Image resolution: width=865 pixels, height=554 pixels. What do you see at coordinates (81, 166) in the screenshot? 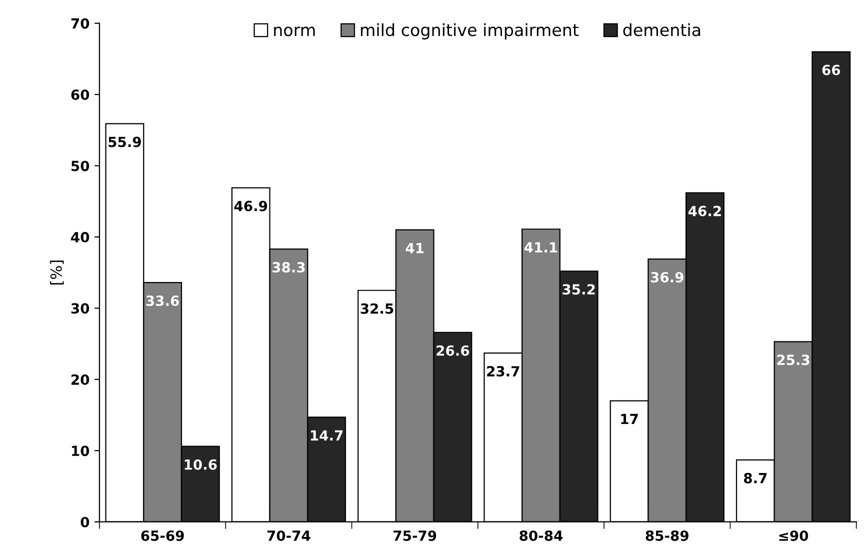
I see `y-tick-label: 50` at bounding box center [81, 166].